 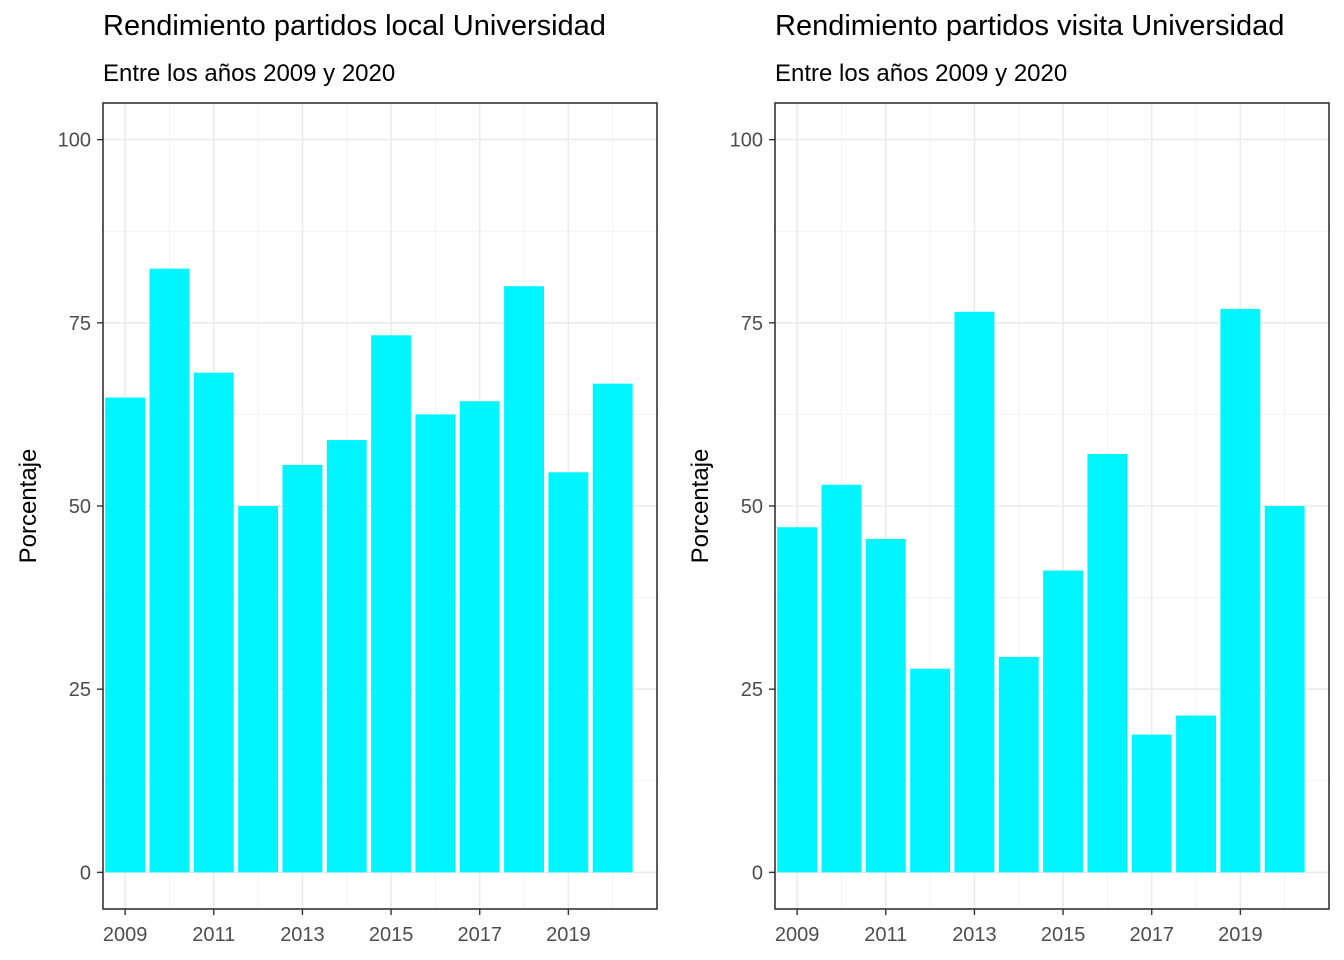 What do you see at coordinates (1030, 26) in the screenshot?
I see `chart-title: Rendimiento partidos visita Universidad` at bounding box center [1030, 26].